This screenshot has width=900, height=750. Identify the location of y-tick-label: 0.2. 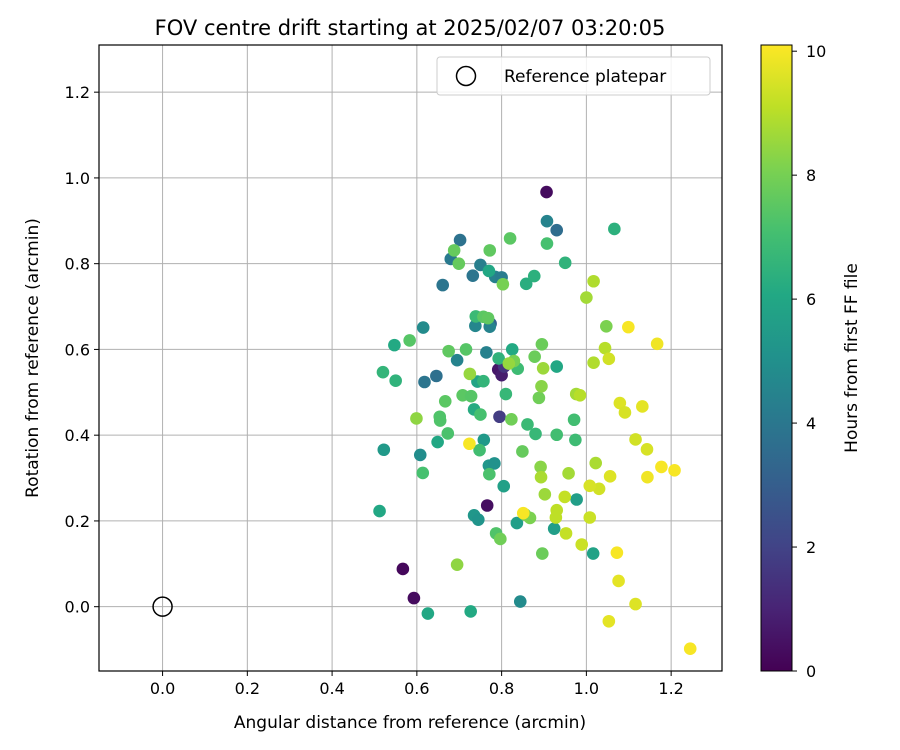
(77, 521).